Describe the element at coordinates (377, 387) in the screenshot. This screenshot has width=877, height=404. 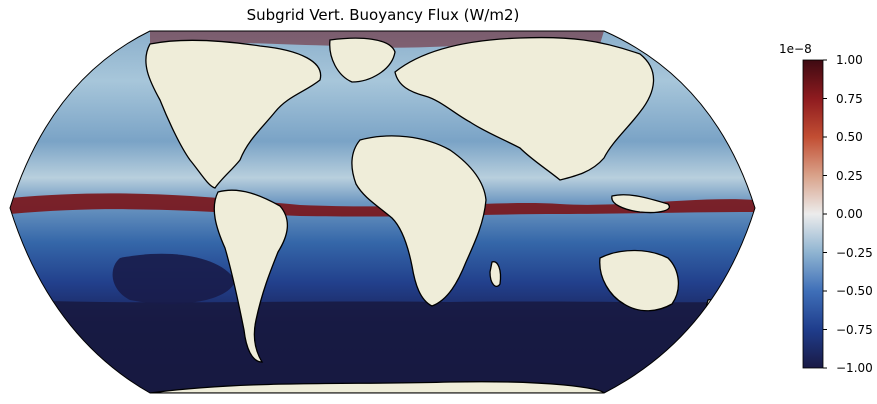
I see `antarctica` at that location.